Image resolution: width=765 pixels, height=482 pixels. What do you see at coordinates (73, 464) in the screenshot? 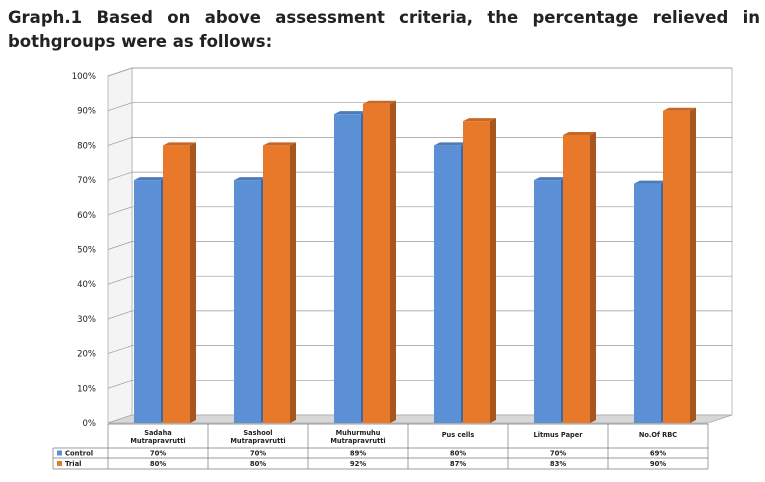
I see `legend-label-trial: Trial` at bounding box center [73, 464].